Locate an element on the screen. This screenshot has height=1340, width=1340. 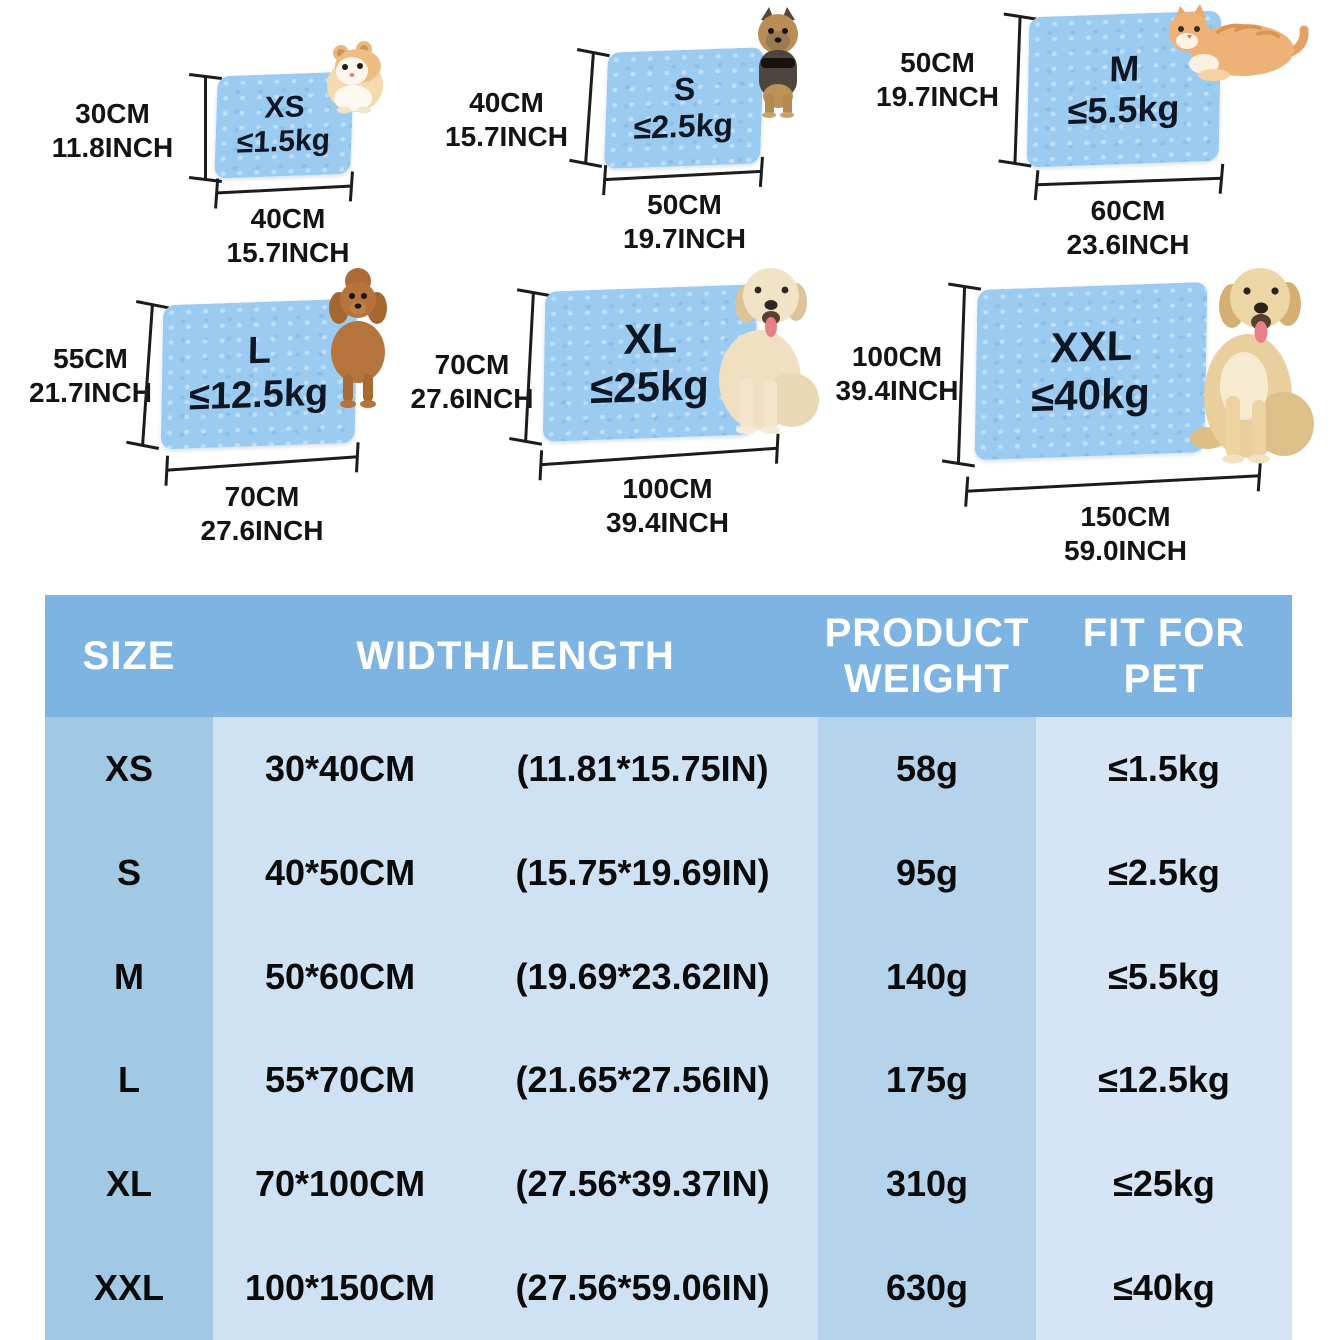
header-product-weight: PRODUCT WEIGHT is located at coordinates (927, 656).